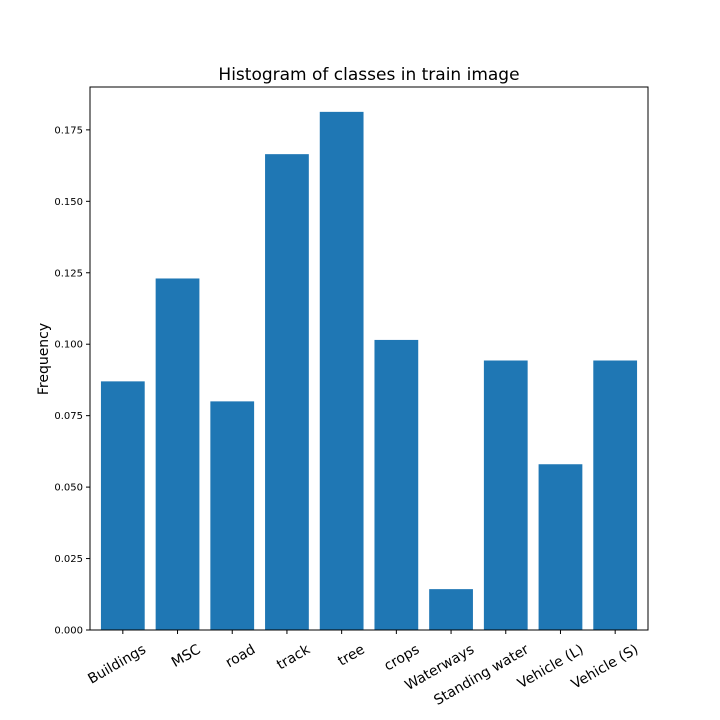 The height and width of the screenshot is (720, 720). I want to click on bar-msc, so click(177, 454).